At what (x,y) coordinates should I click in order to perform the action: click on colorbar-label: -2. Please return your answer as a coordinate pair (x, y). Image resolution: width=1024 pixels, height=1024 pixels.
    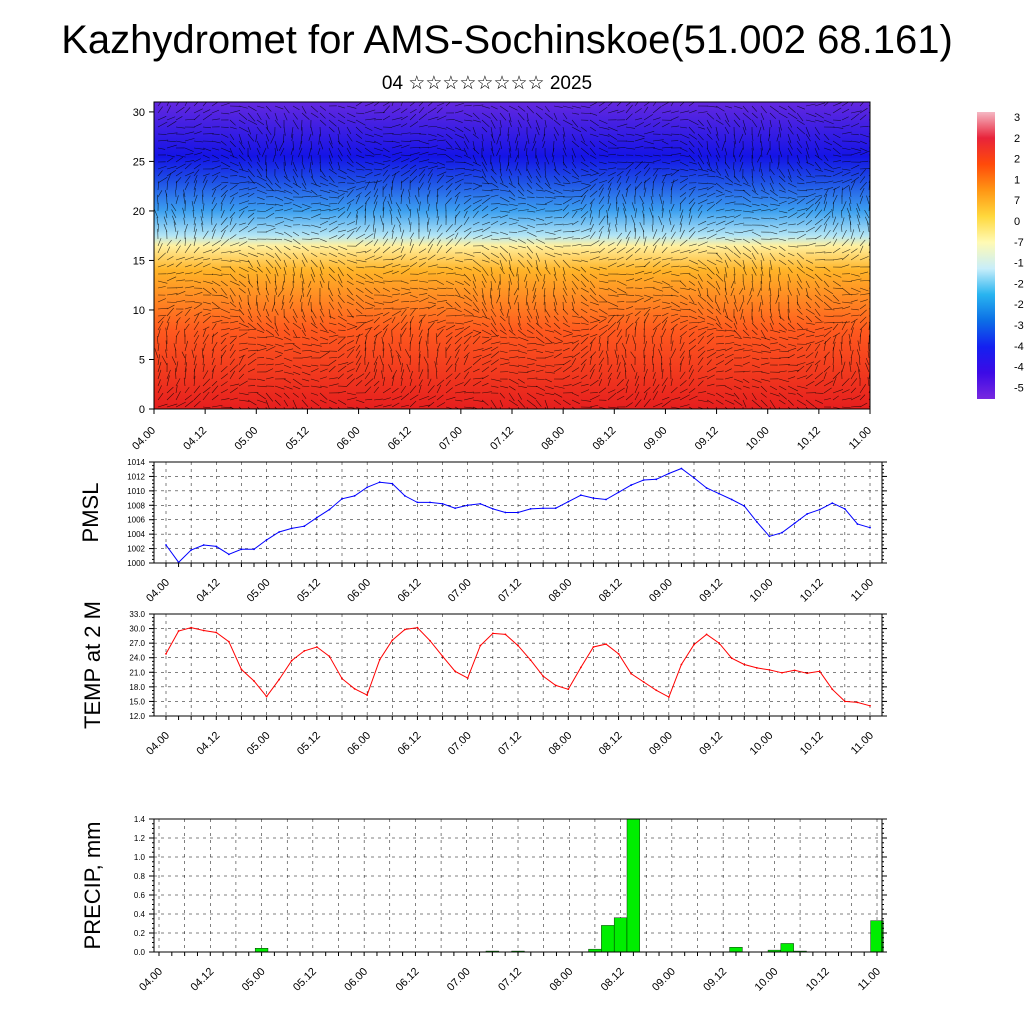
    Looking at the image, I should click on (1019, 284).